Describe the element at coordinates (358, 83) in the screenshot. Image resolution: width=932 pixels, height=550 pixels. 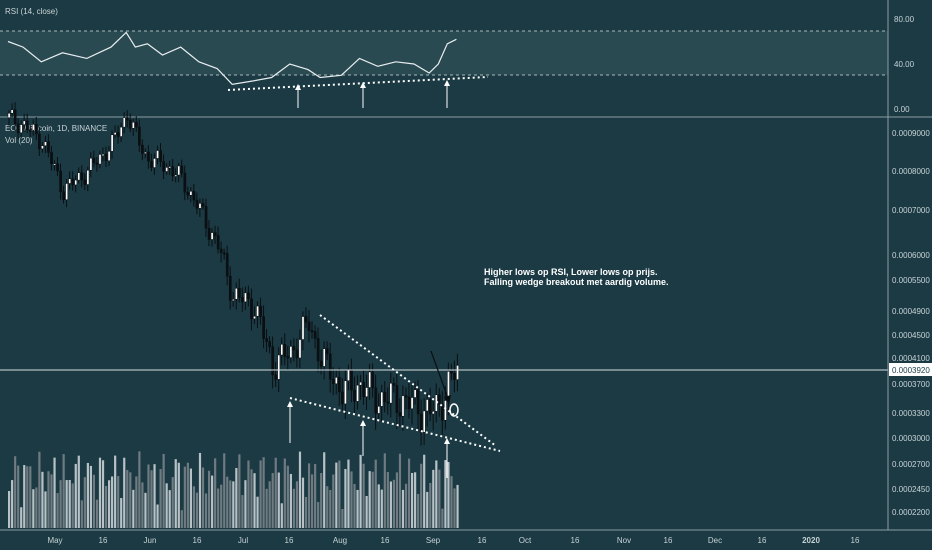
I see `rsi-trendline` at that location.